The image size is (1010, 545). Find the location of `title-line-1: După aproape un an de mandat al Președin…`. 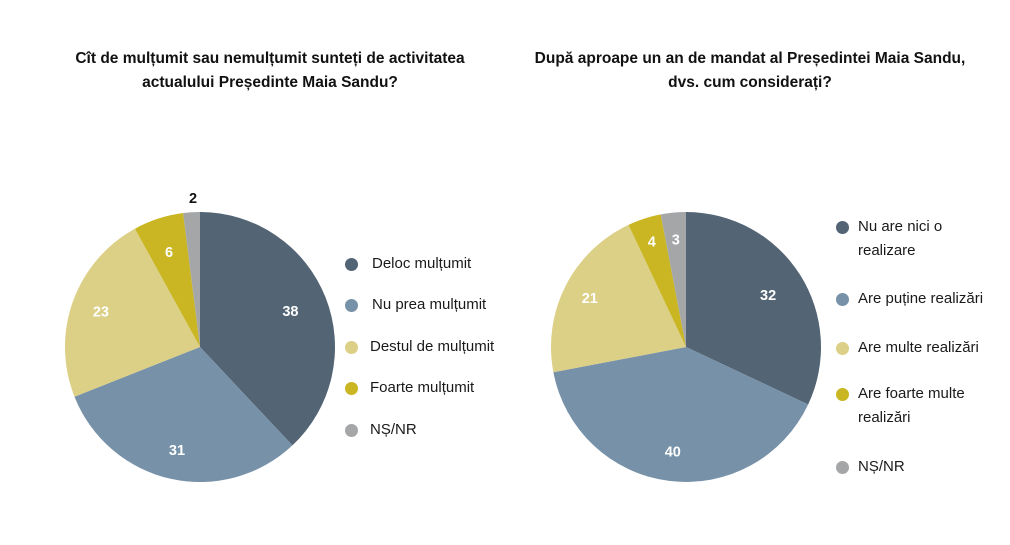

title-line-1: După aproape un an de mandat al Președin… is located at coordinates (750, 58).